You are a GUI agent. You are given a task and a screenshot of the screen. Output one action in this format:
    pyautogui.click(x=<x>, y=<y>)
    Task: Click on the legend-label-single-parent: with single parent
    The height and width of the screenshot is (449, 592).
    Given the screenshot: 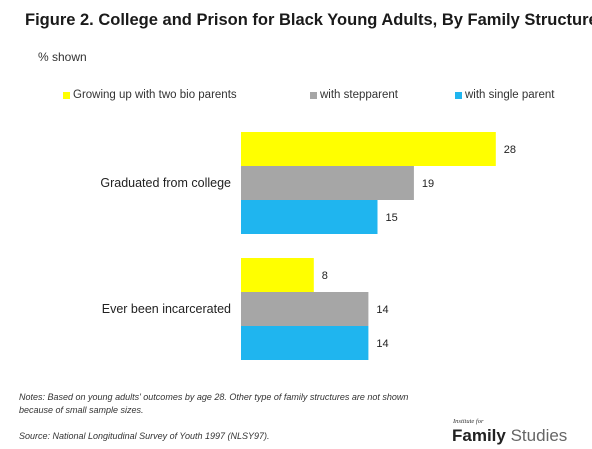 What is the action you would take?
    pyautogui.click(x=510, y=95)
    